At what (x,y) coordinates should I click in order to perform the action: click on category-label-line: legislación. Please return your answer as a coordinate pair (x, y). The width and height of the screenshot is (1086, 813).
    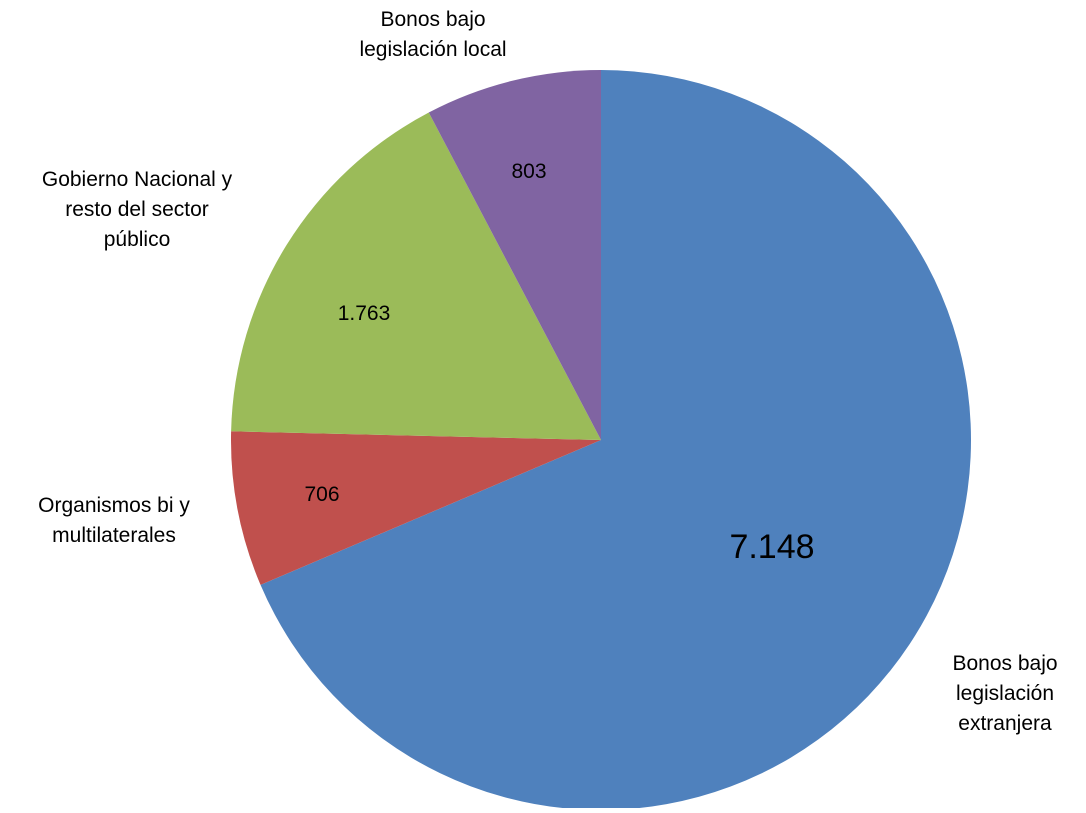
    Looking at the image, I should click on (1005, 693).